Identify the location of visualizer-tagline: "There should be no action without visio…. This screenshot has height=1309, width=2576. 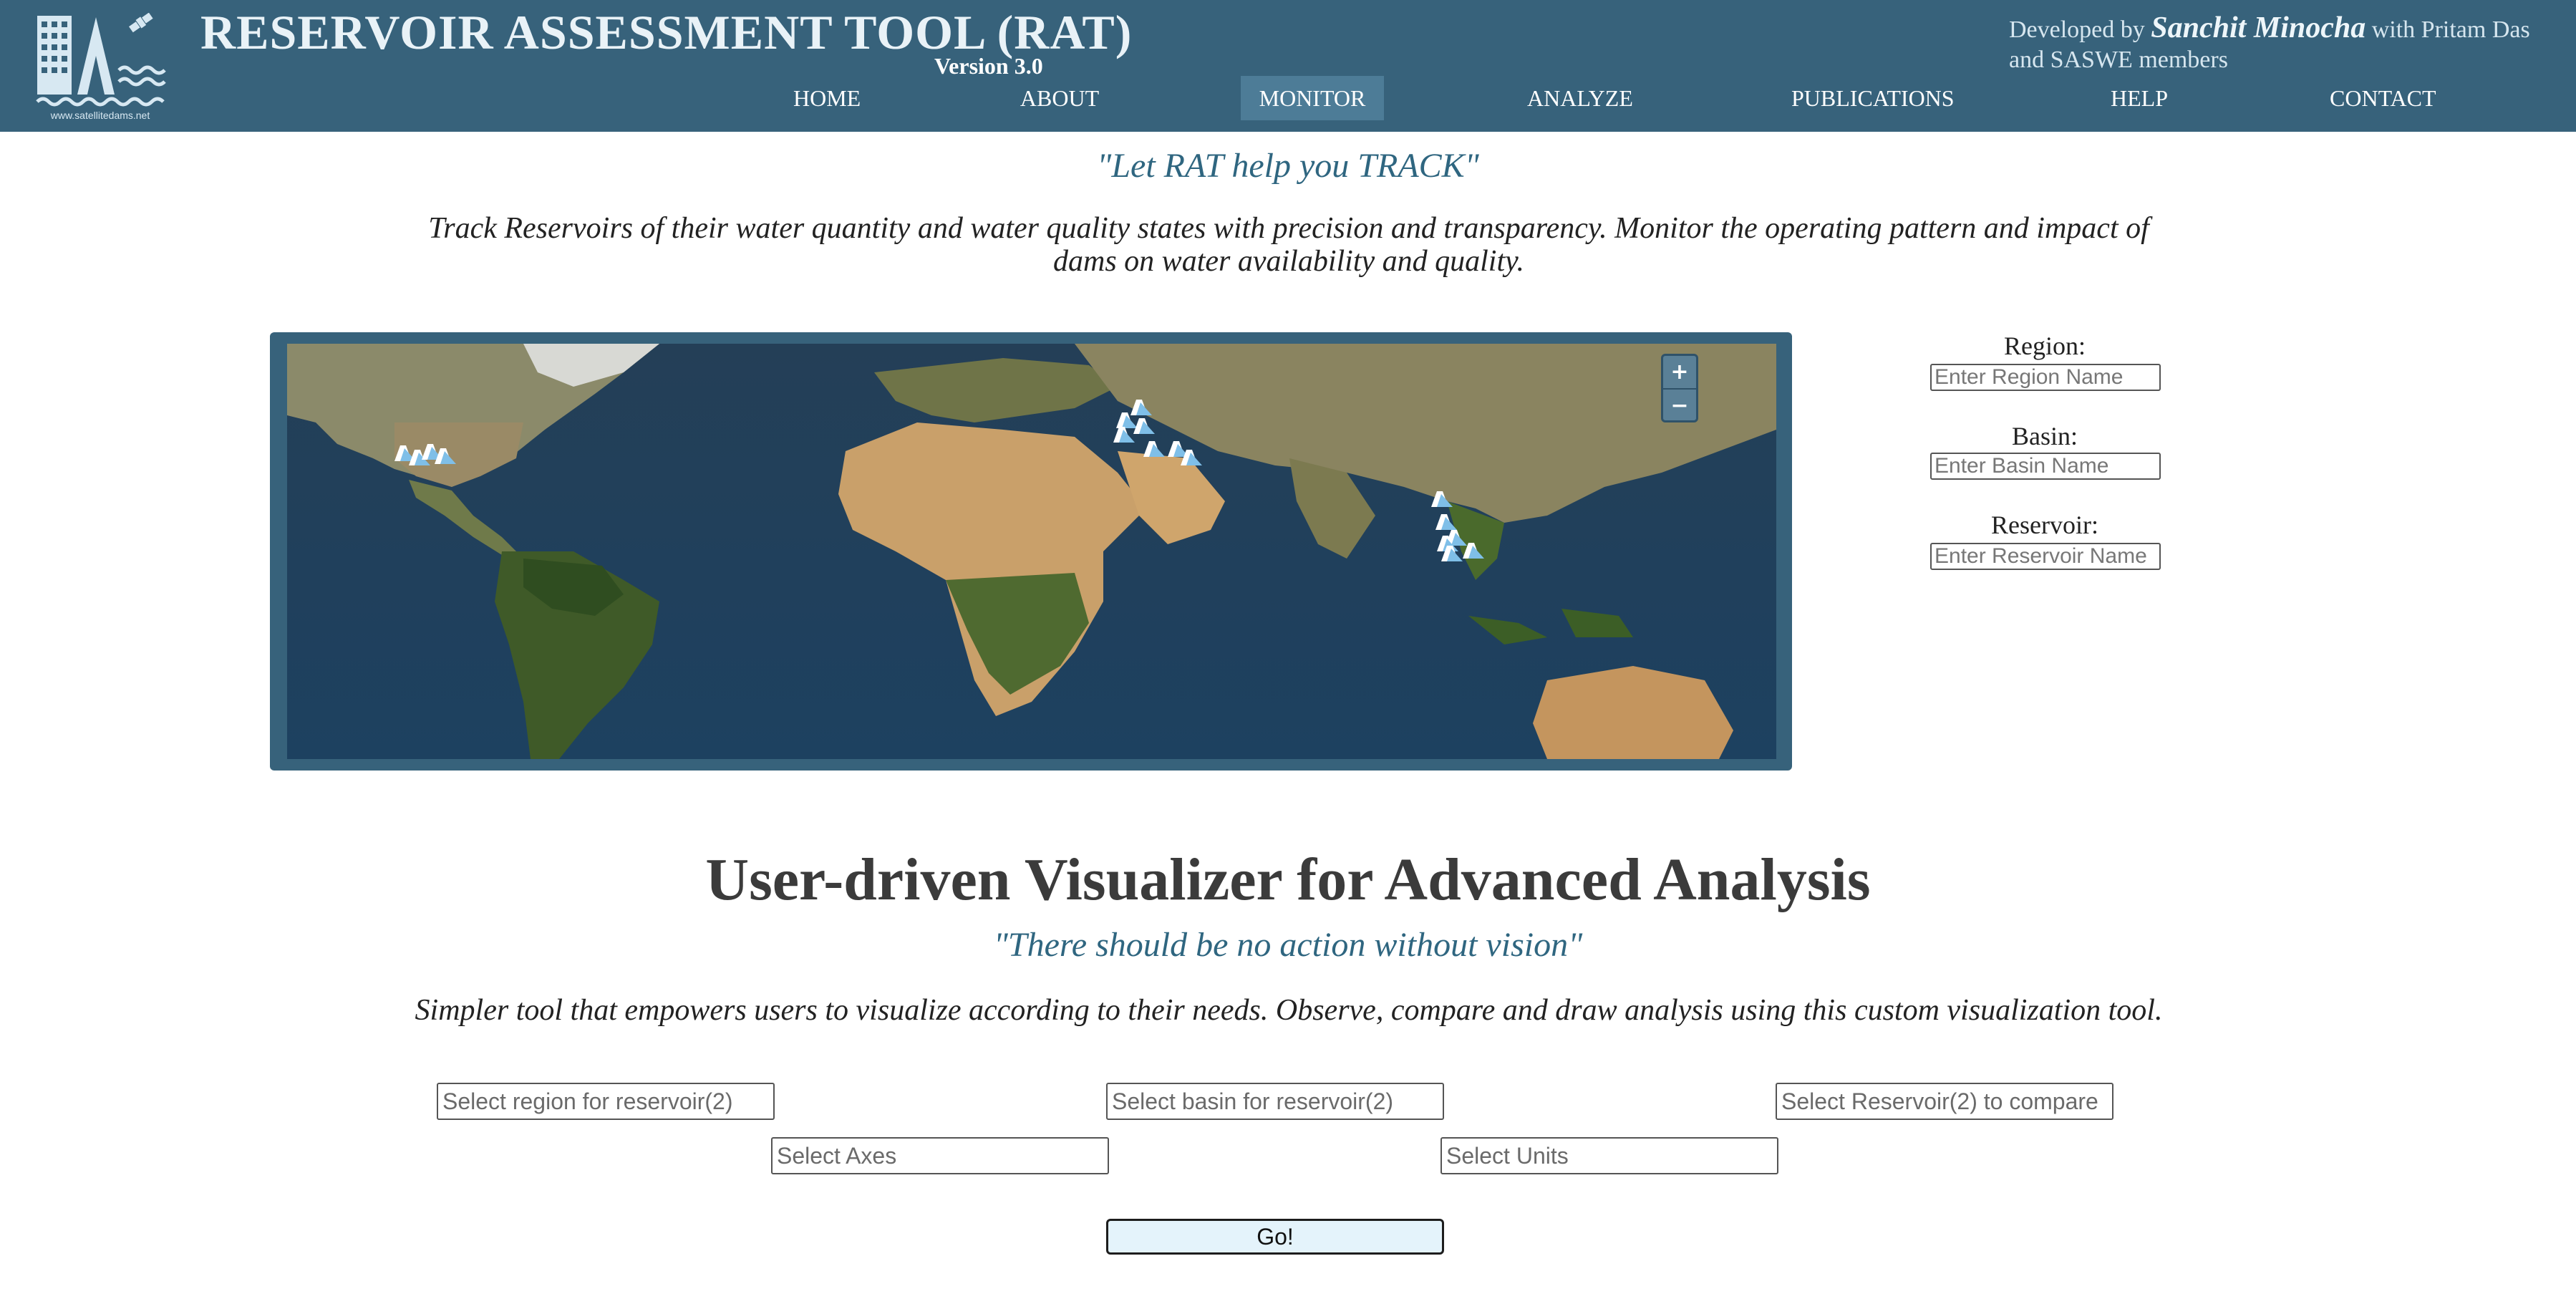
(1288, 945).